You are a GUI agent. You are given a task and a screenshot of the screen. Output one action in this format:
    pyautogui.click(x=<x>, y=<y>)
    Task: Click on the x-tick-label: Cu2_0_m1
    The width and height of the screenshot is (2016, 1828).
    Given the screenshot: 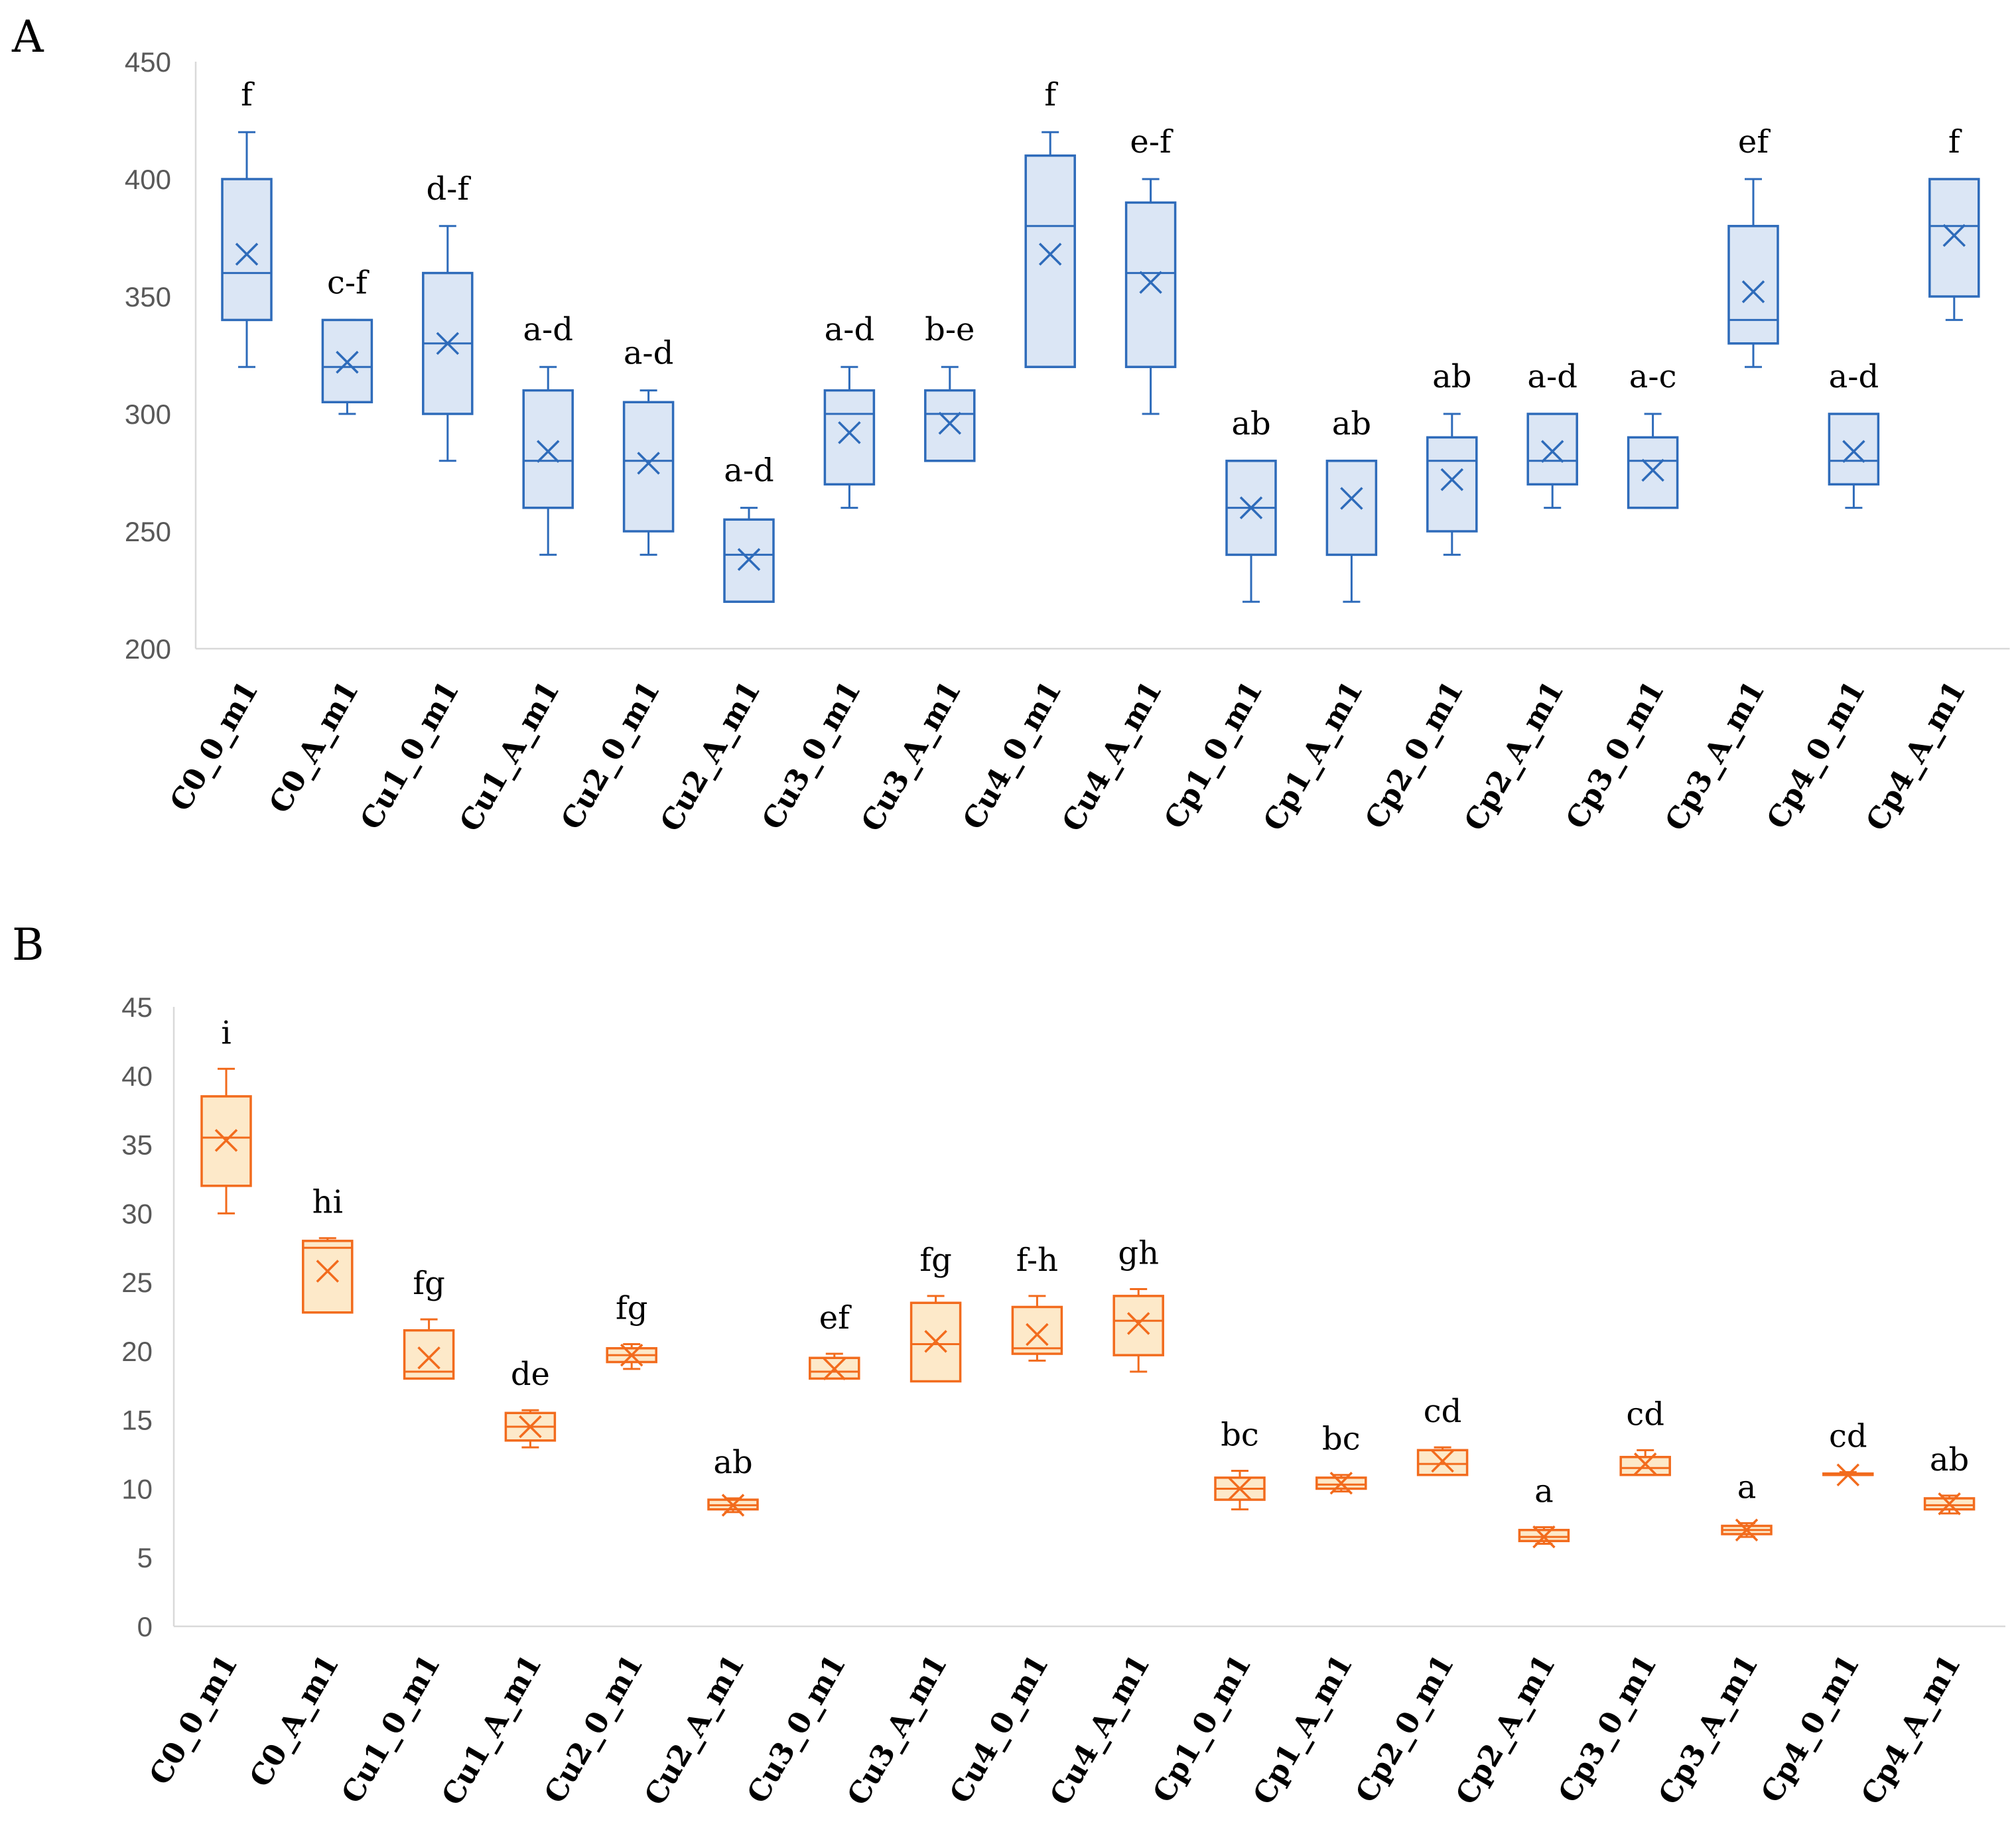 What is the action you would take?
    pyautogui.click(x=611, y=756)
    